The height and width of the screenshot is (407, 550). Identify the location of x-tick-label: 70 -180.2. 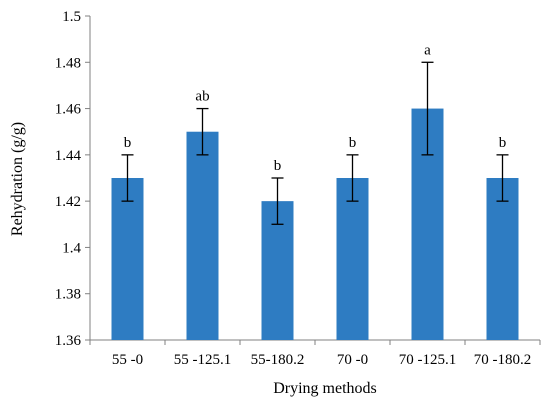
(503, 360).